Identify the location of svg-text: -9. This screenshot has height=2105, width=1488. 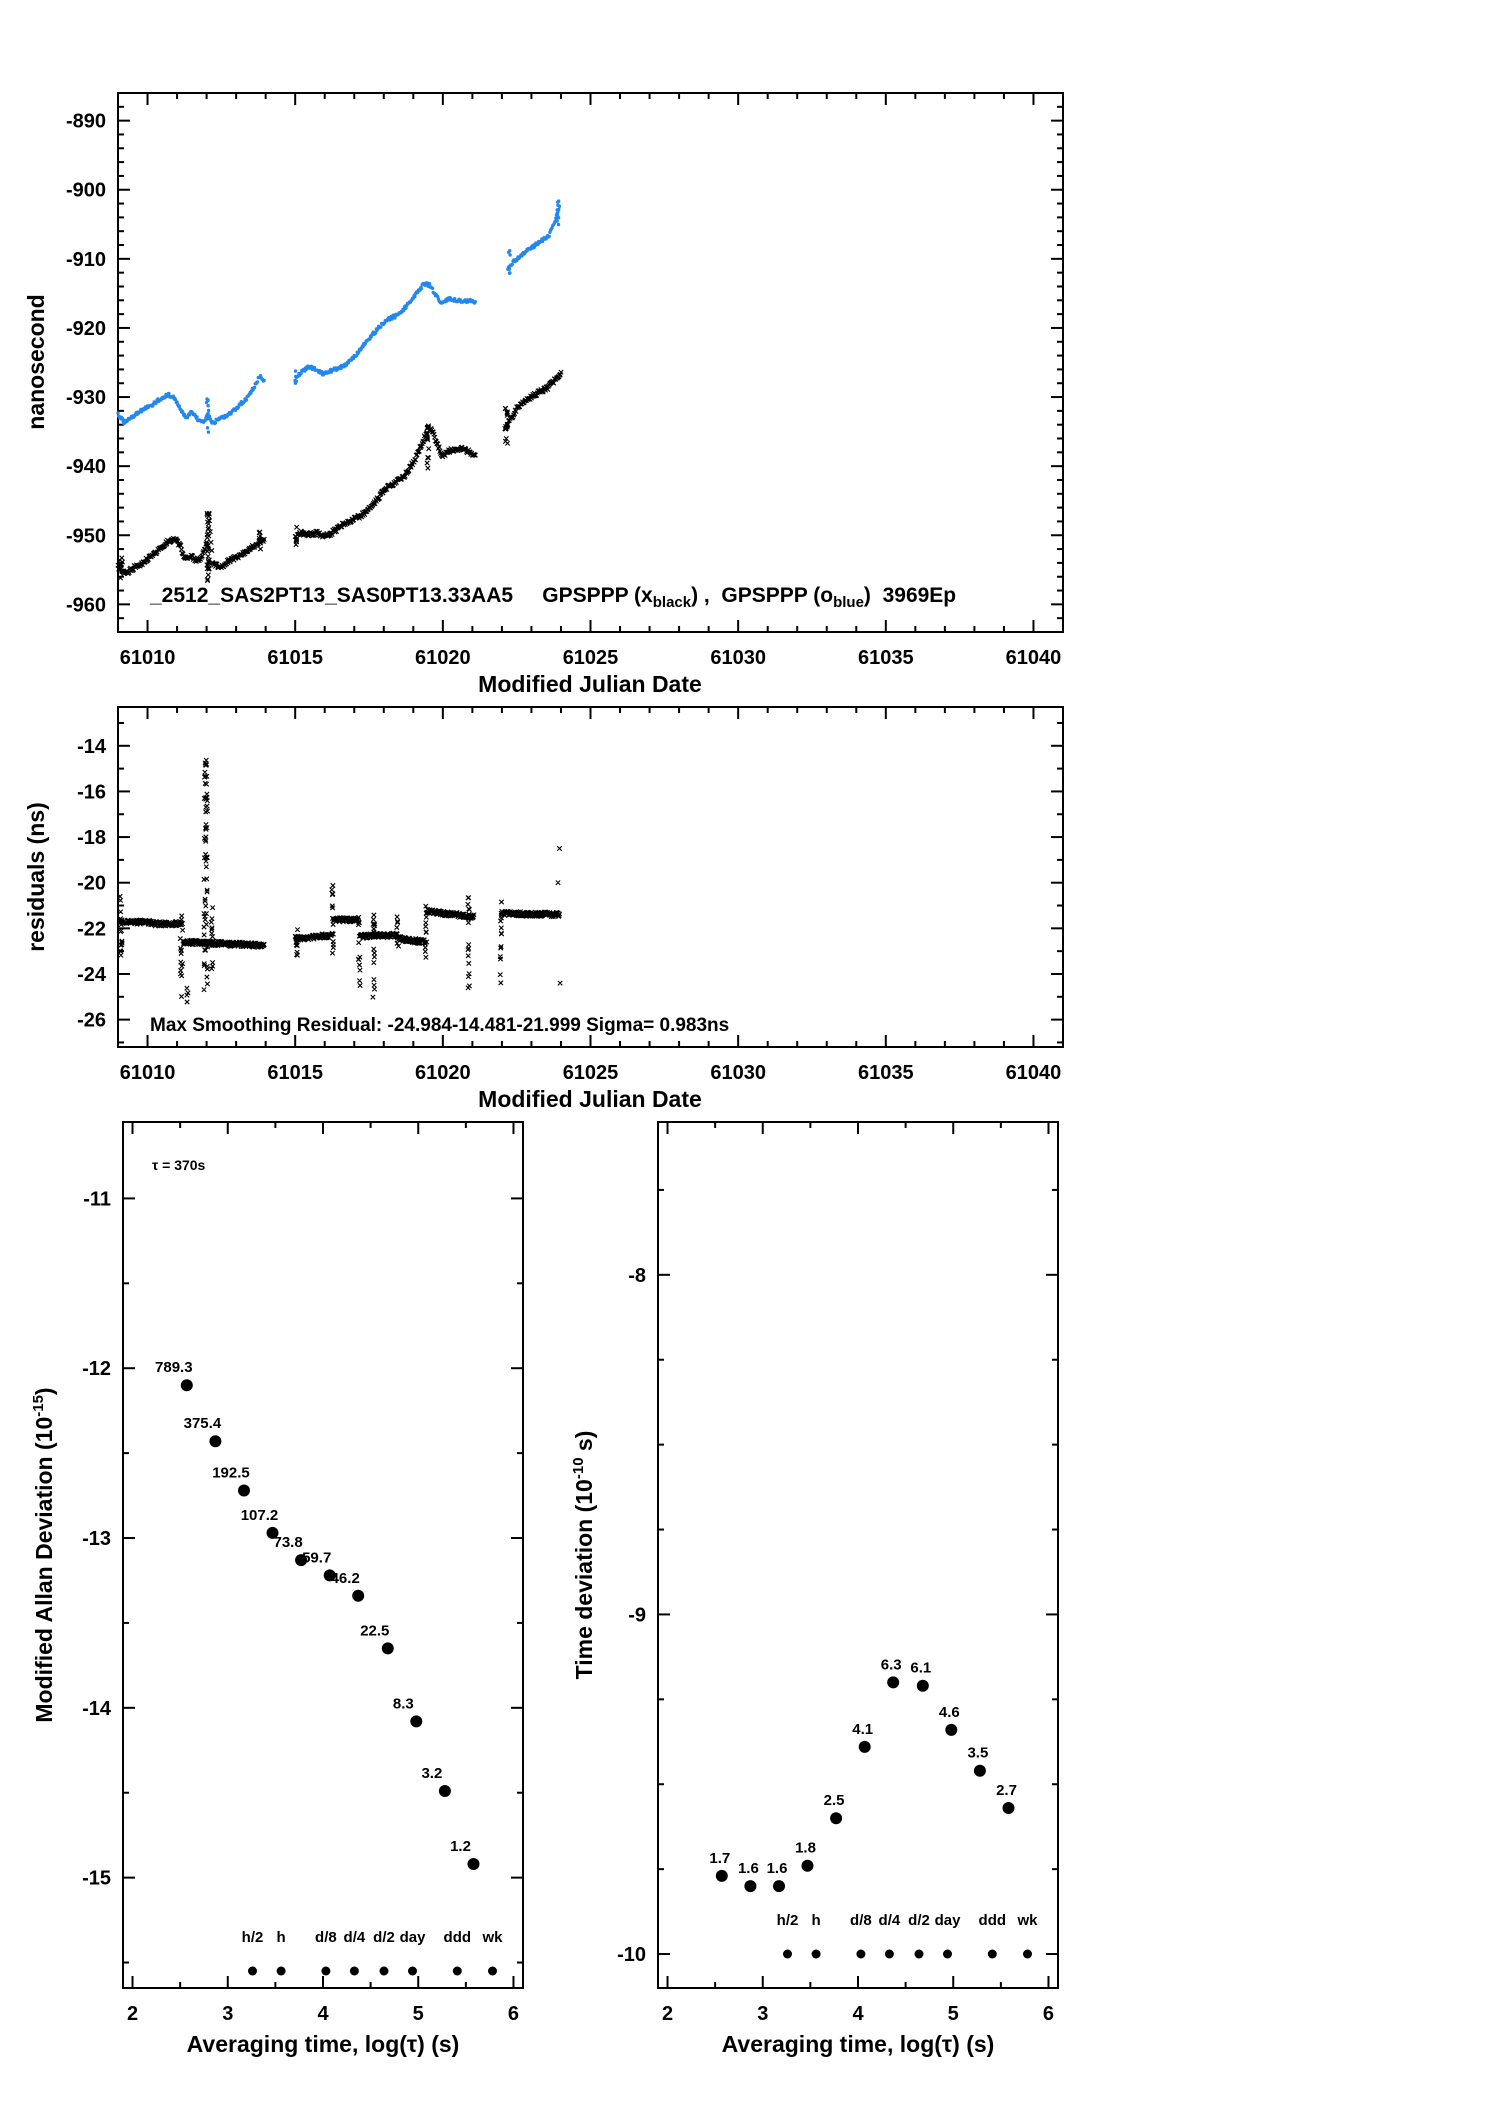
(637, 1615).